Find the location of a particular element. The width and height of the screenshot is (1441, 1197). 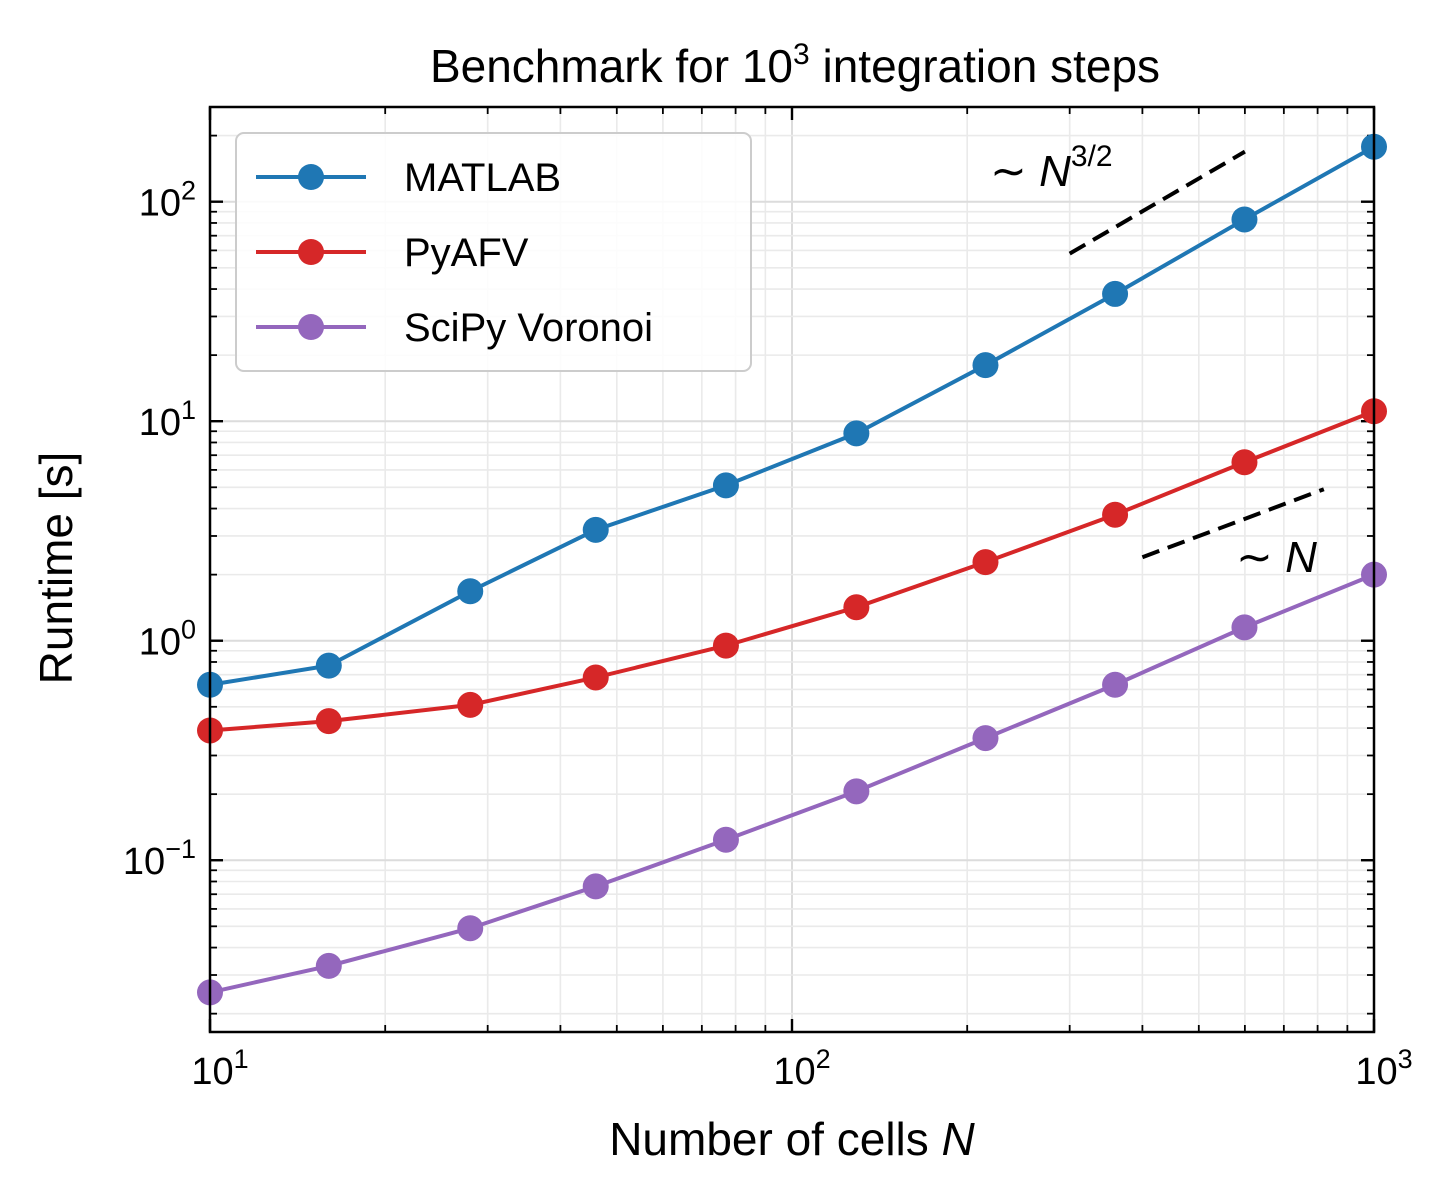

chart-title: Benchmark for 103 integration steps is located at coordinates (795, 65).